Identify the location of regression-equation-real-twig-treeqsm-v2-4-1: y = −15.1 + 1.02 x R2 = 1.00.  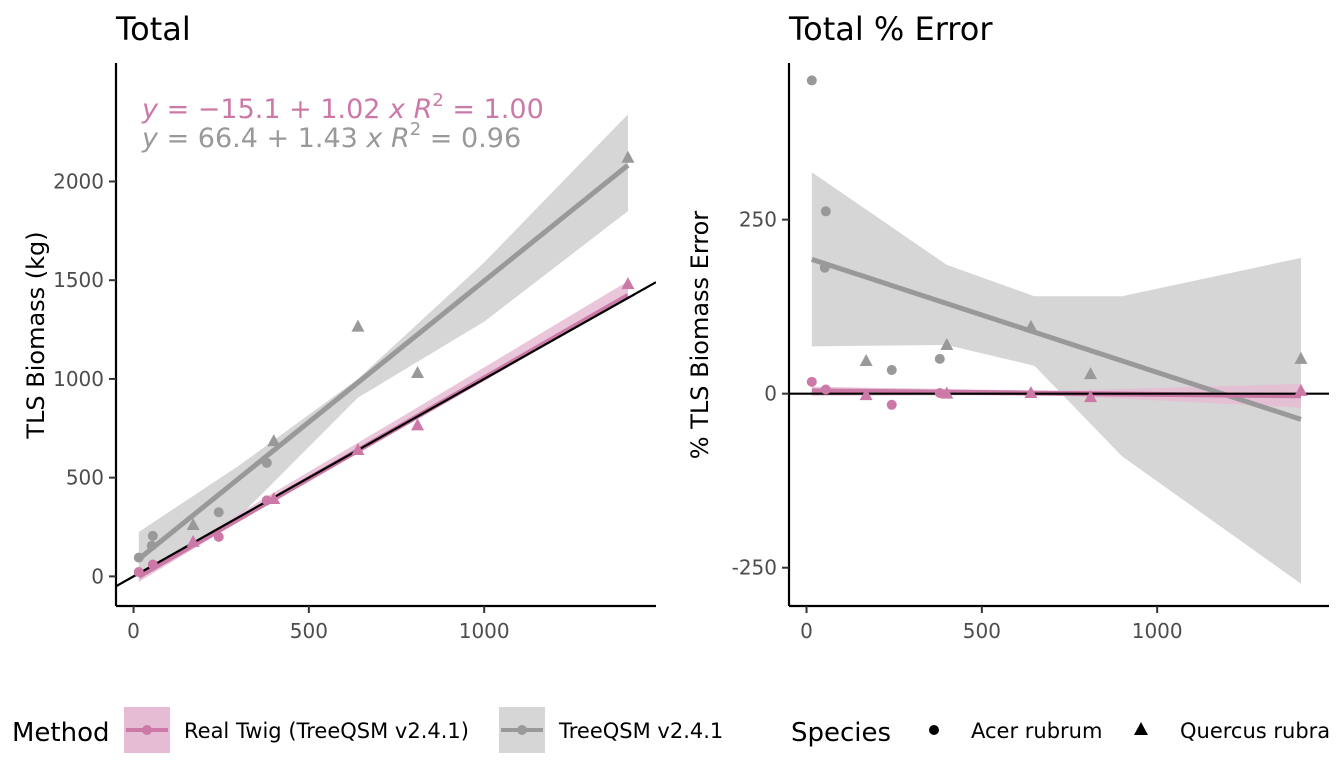
(342, 107).